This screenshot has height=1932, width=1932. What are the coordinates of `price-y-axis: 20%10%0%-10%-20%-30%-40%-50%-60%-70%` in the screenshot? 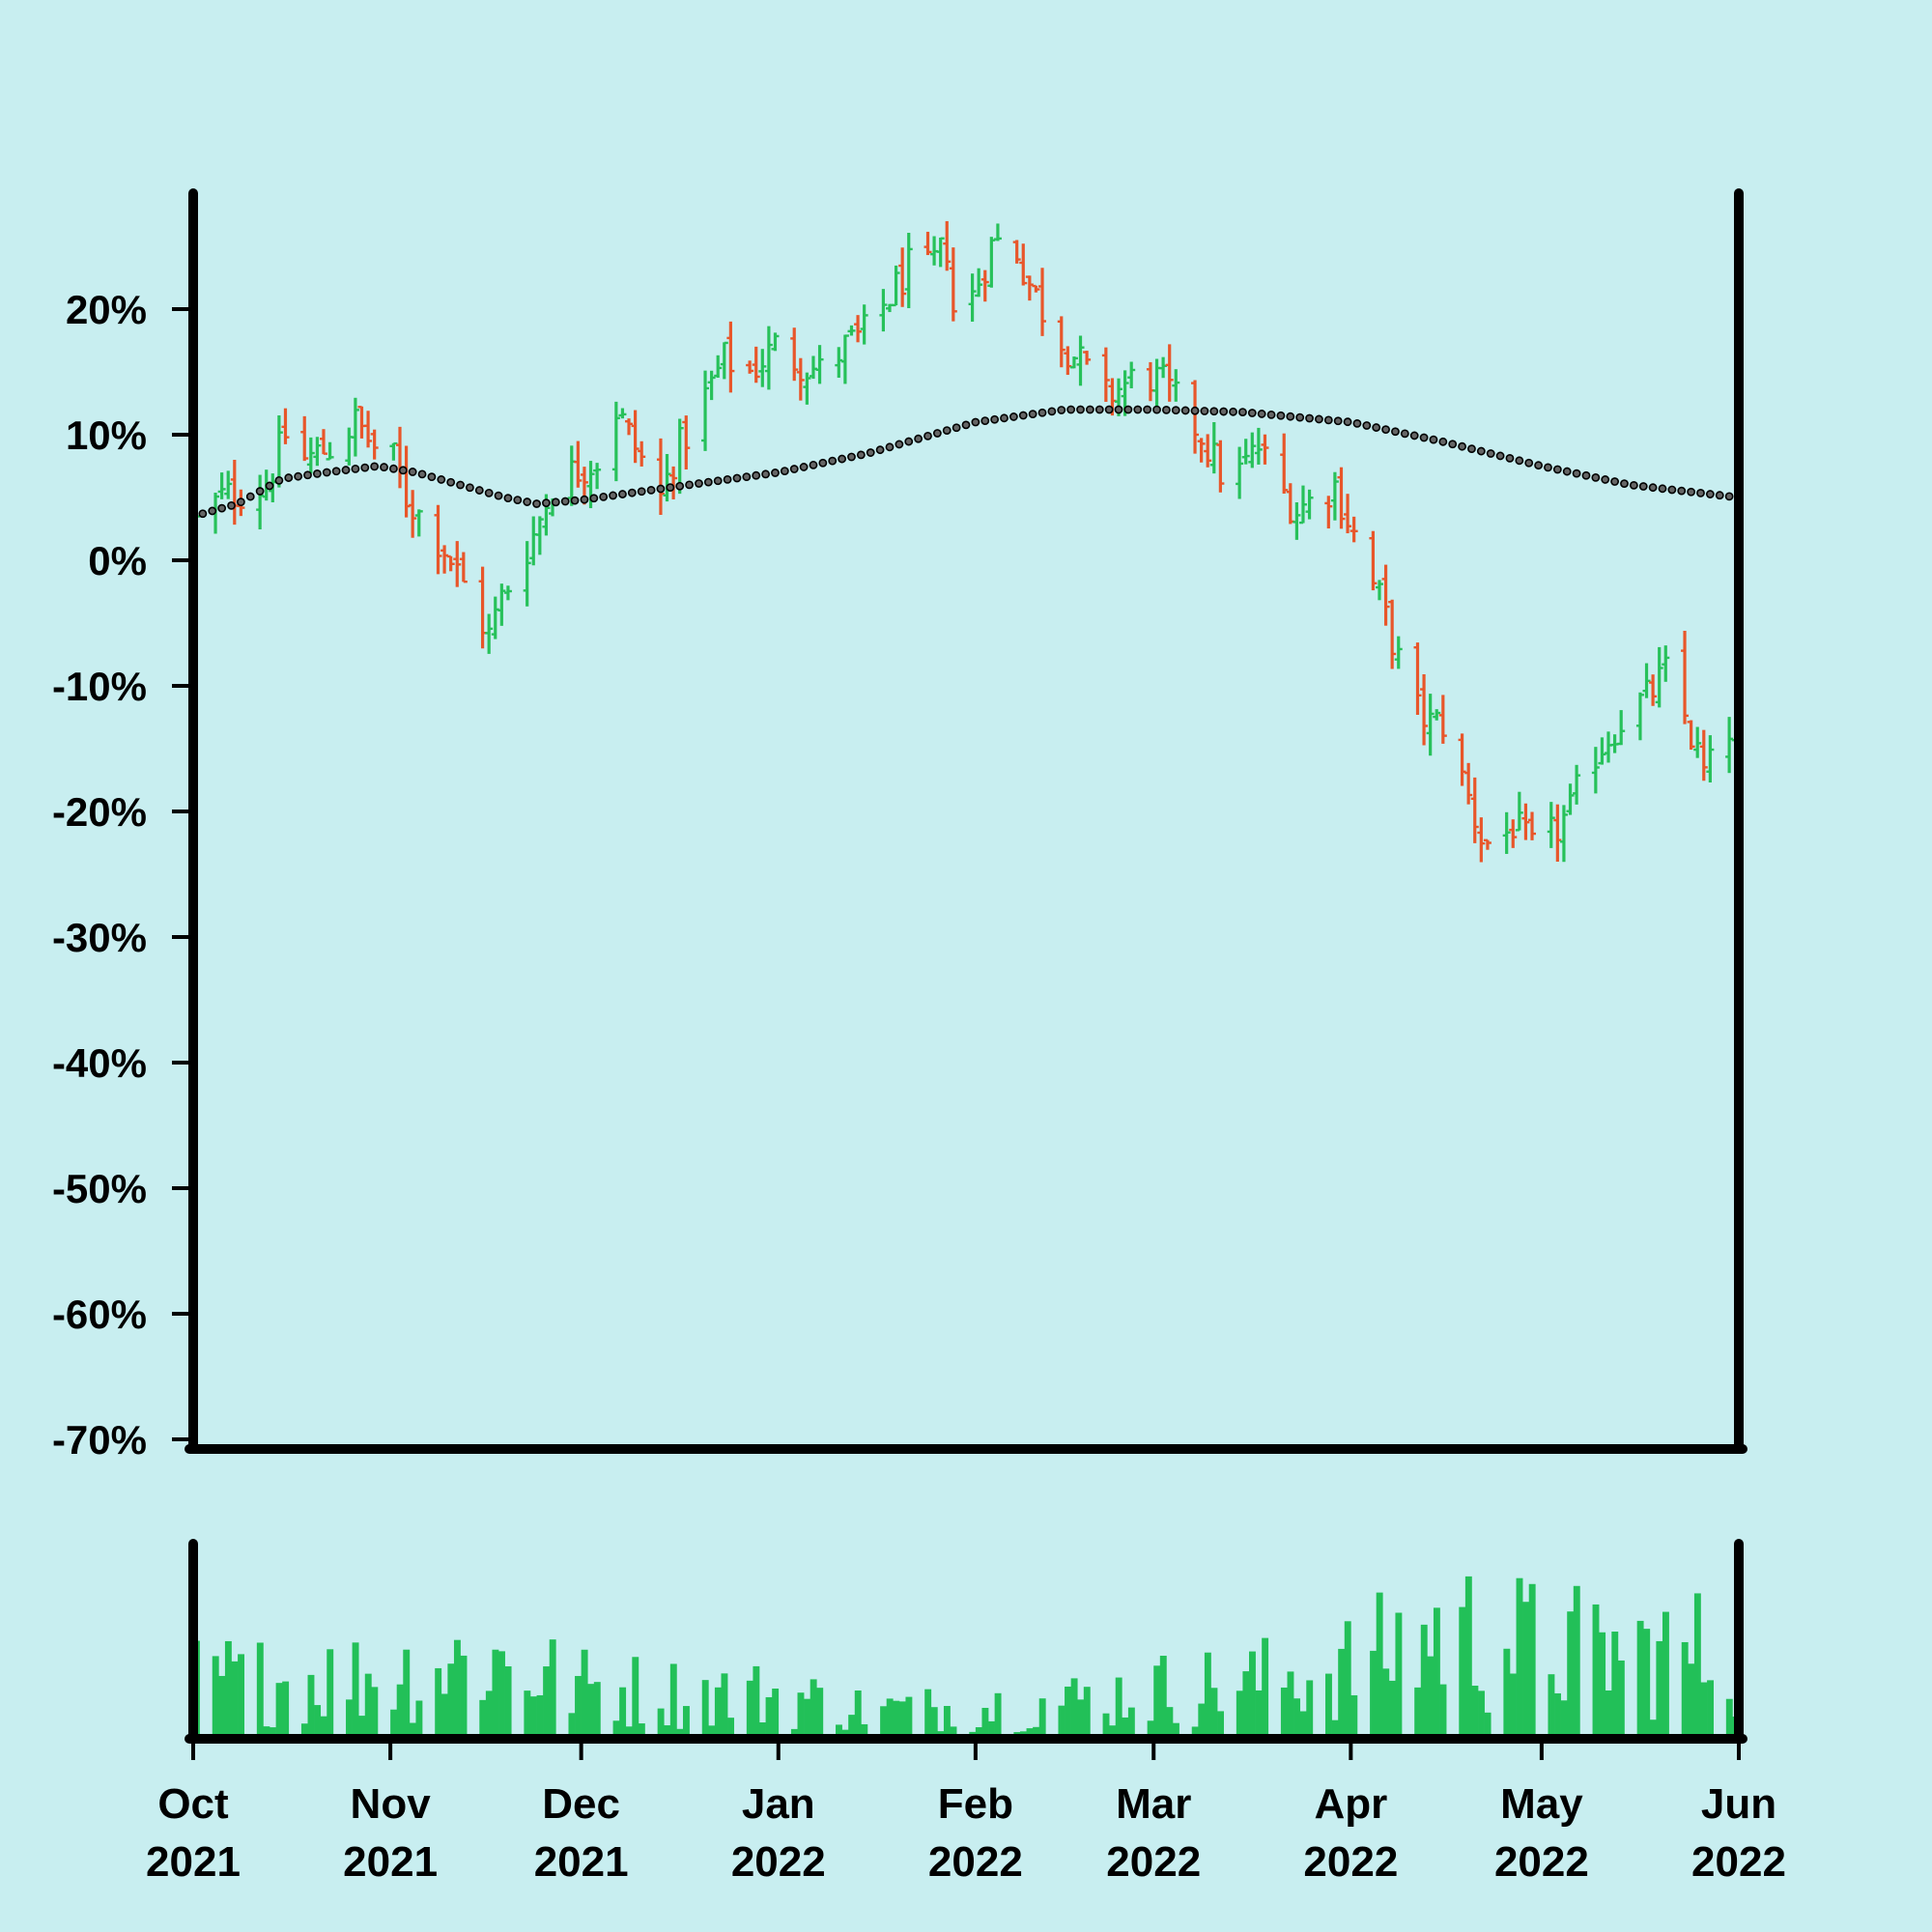 It's located at (122, 875).